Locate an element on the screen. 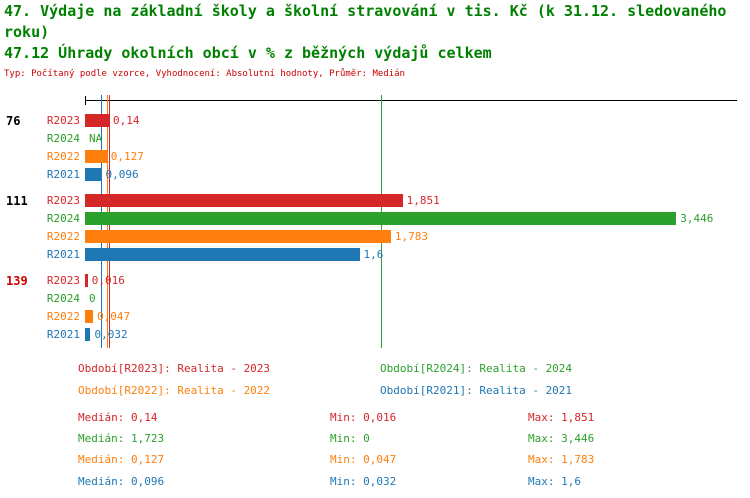 This screenshot has height=498, width=750. bar-row-111-r2022: R2022 1,783 is located at coordinates (375, 237).